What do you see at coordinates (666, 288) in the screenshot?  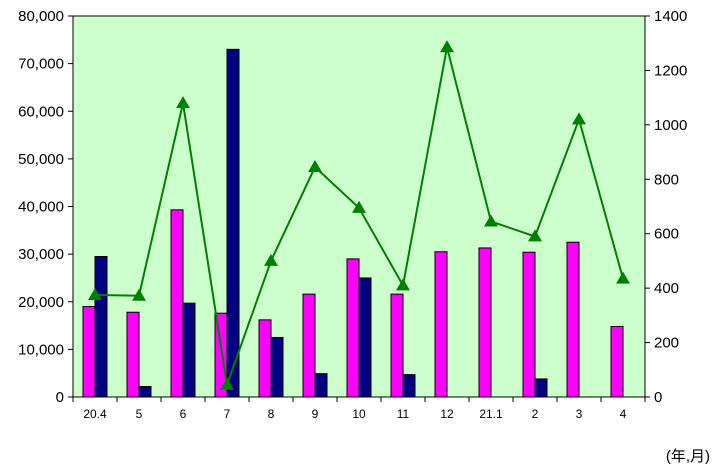 I see `right-tick-label: 400` at bounding box center [666, 288].